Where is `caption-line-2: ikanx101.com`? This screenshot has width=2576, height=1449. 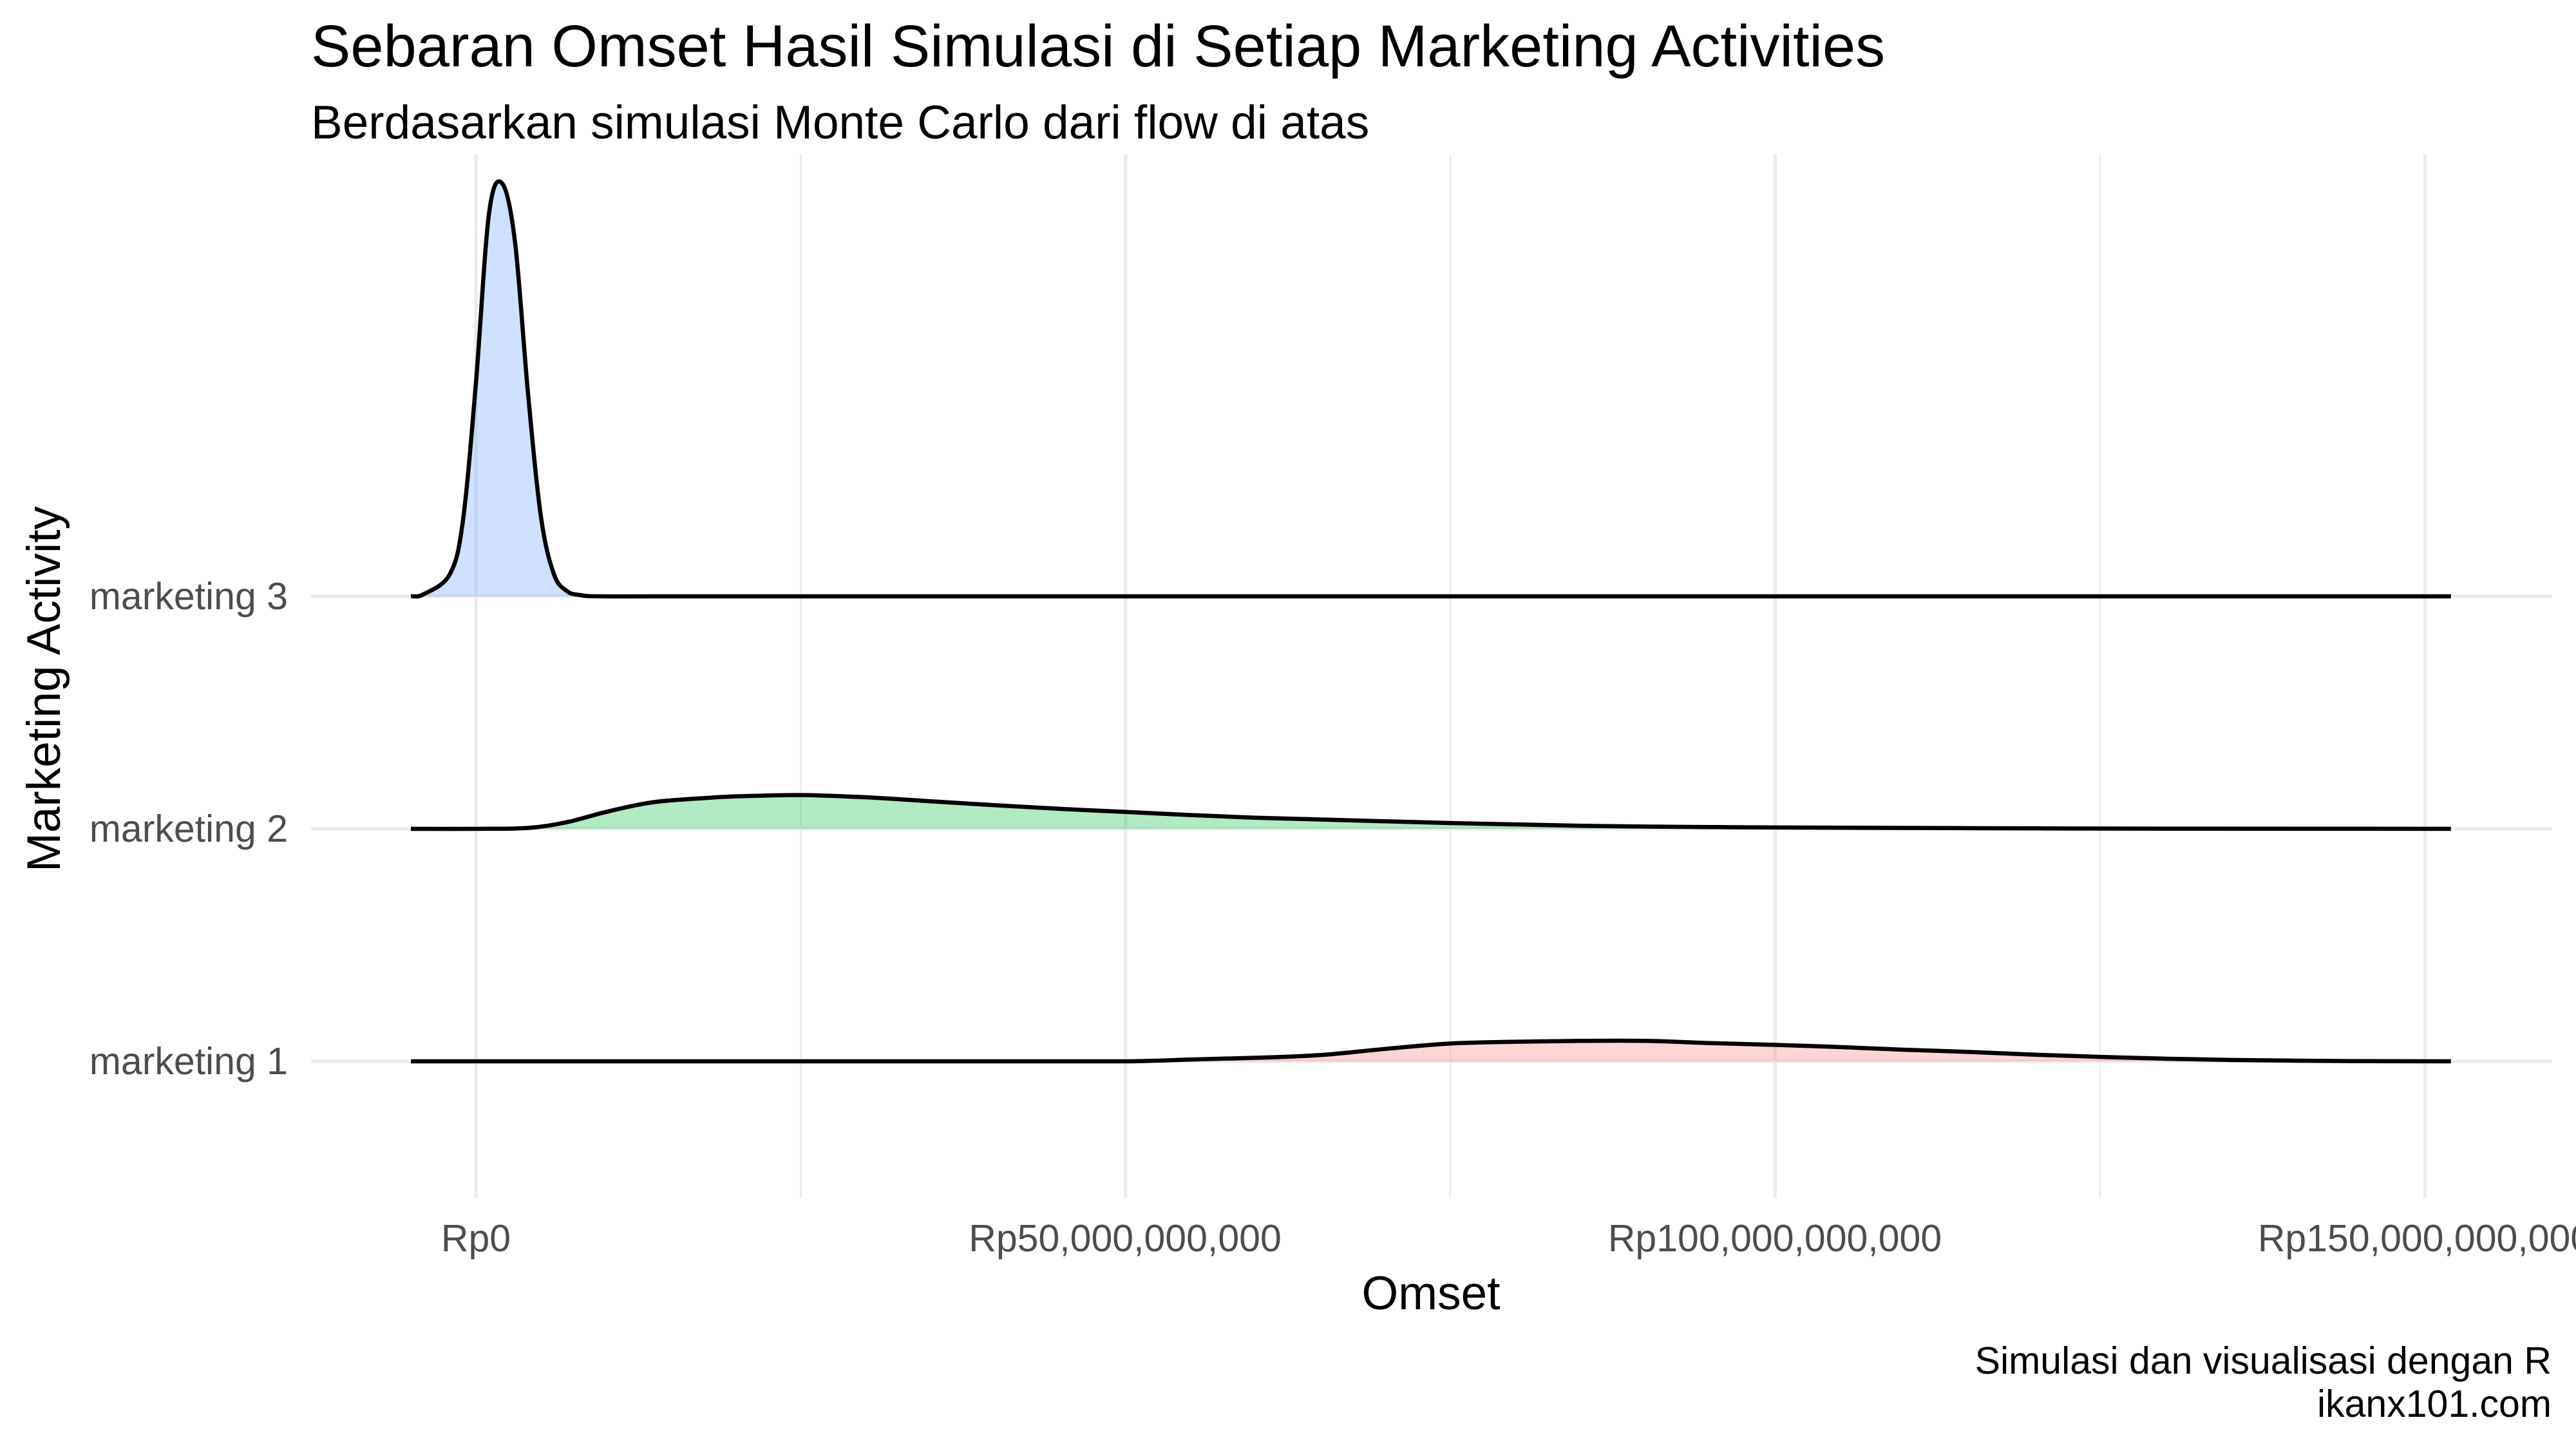 caption-line-2: ikanx101.com is located at coordinates (2434, 1404).